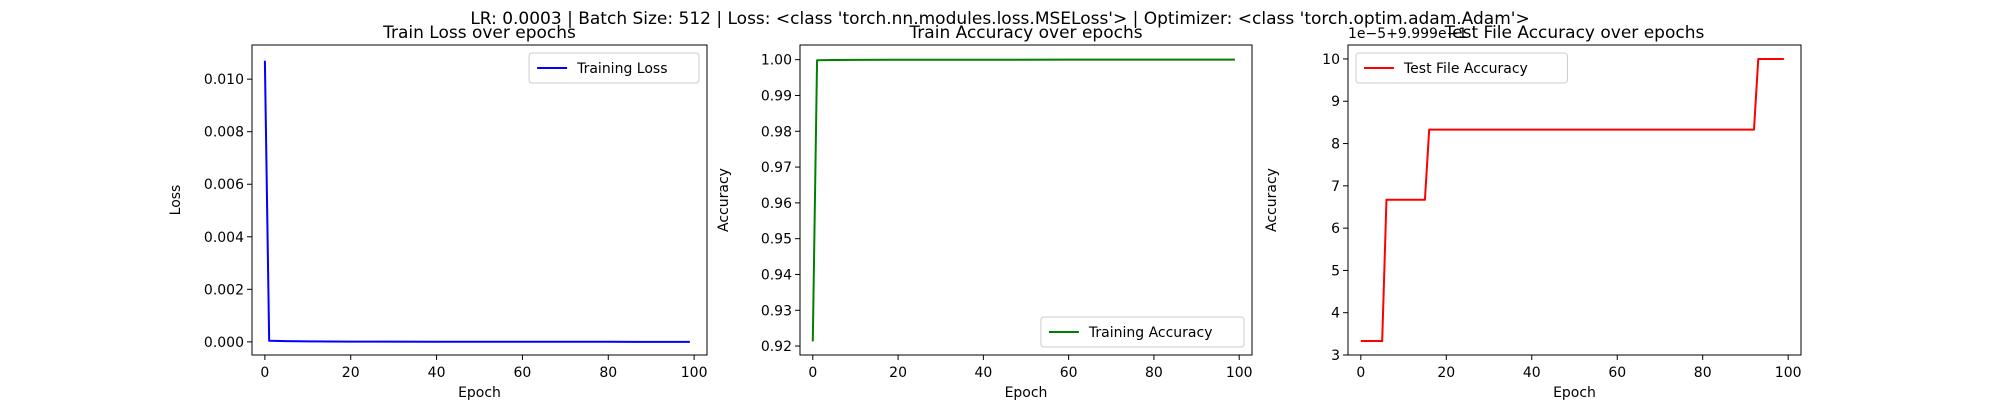  Describe the element at coordinates (776, 275) in the screenshot. I see `y-tick-label: 0.94` at that location.